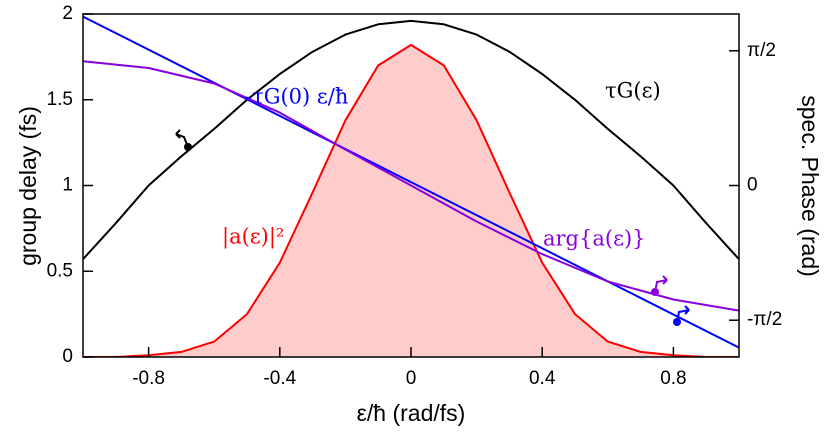 The image size is (830, 444). Describe the element at coordinates (764, 319) in the screenshot. I see `y2-tick-label: -π/2` at that location.